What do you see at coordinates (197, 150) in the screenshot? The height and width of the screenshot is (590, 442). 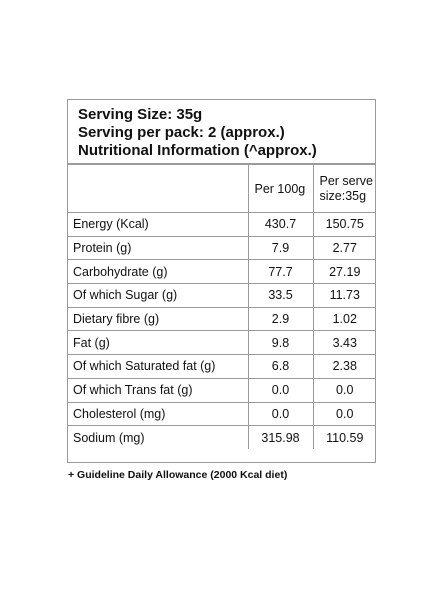 I see `nutrition-info-title: Nutritional Information (^approx.)` at bounding box center [197, 150].